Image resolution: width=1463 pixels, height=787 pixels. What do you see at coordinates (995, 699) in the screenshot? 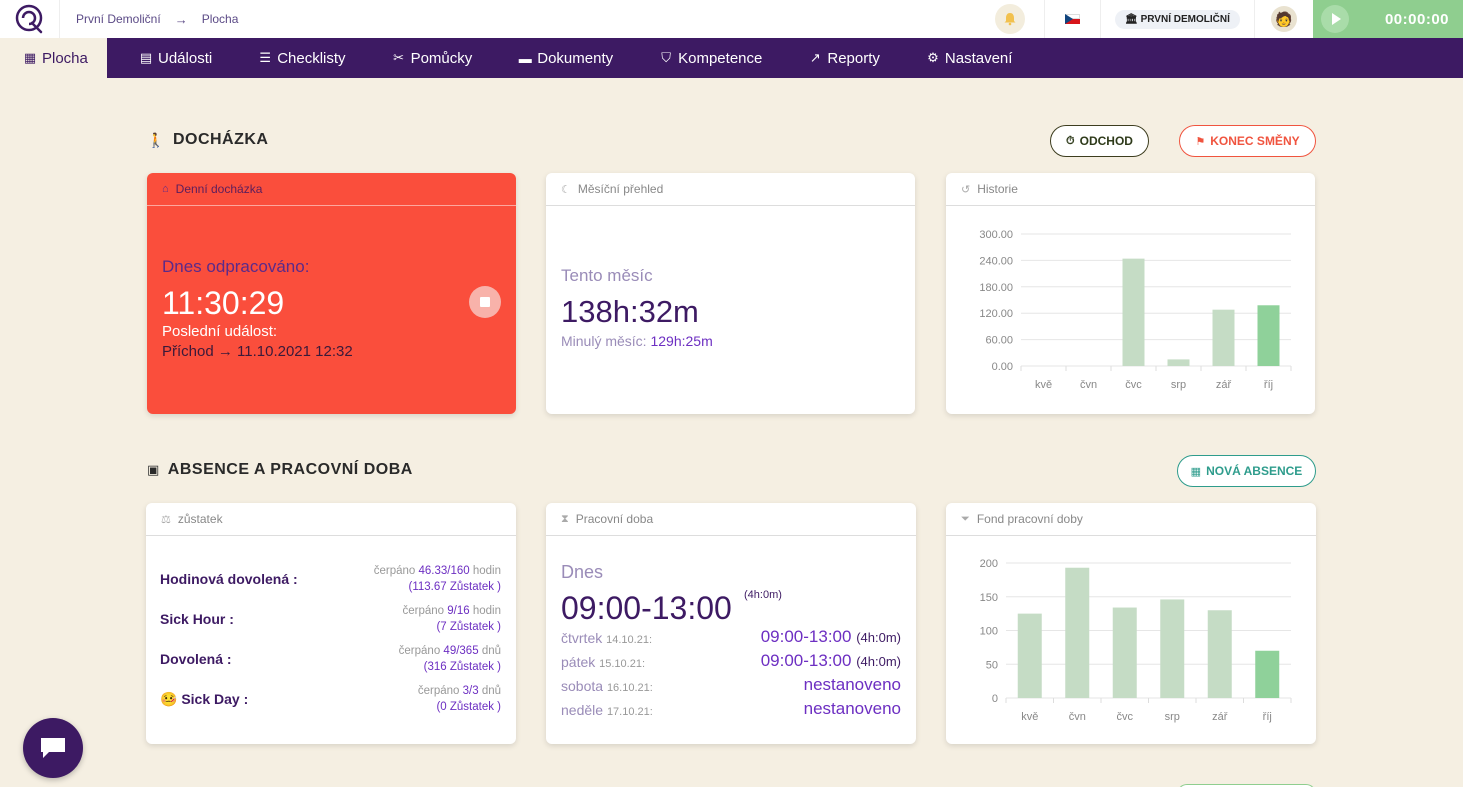
I see `y-tick-label: 0` at bounding box center [995, 699].